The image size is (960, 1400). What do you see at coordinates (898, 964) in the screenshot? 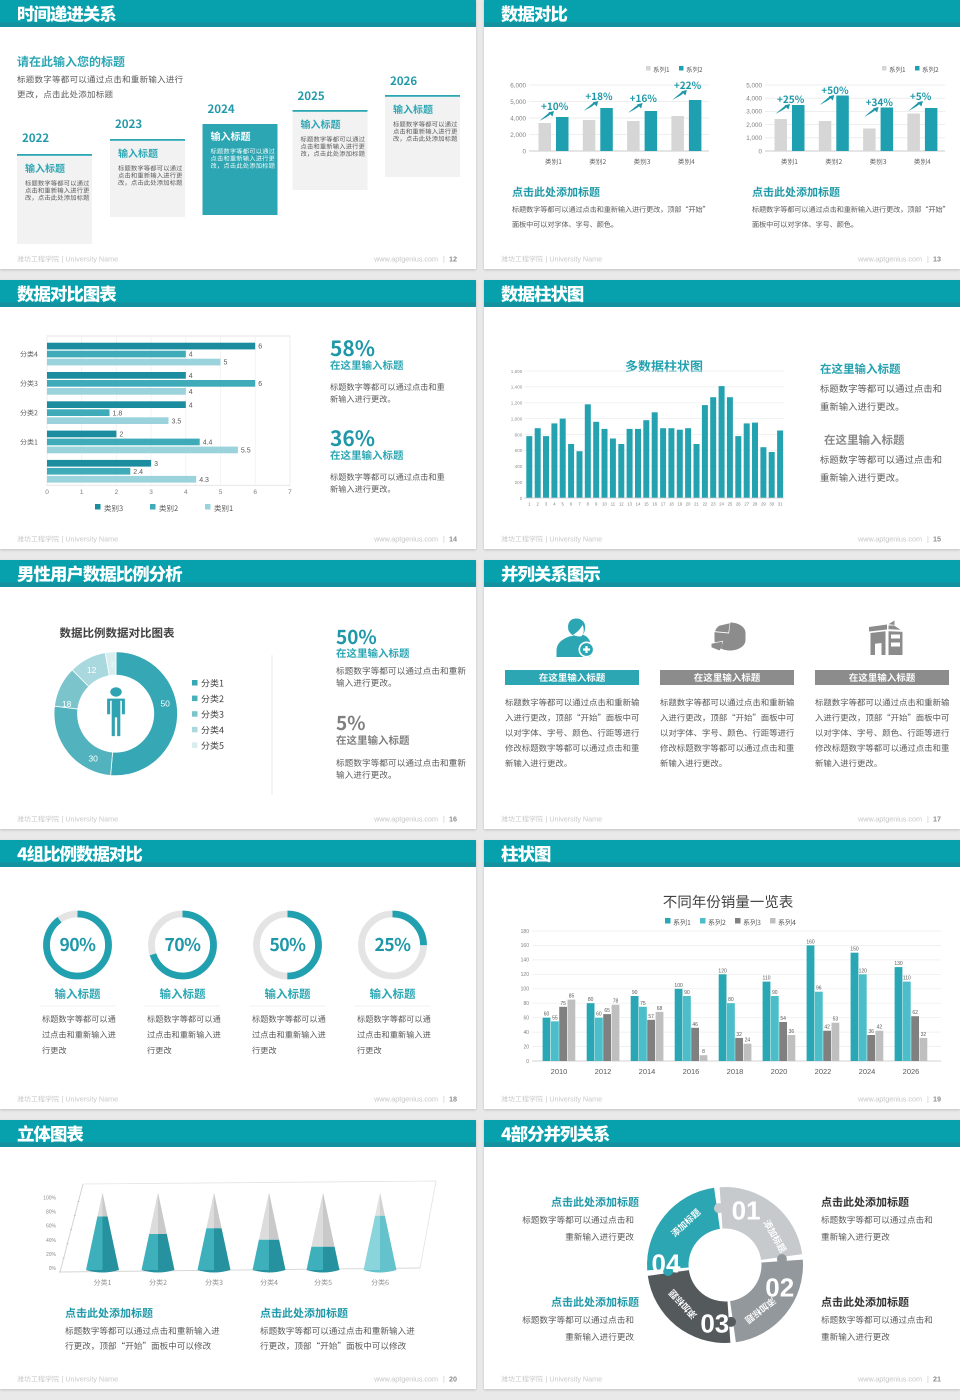
I see `svg-text: 130` at bounding box center [898, 964].